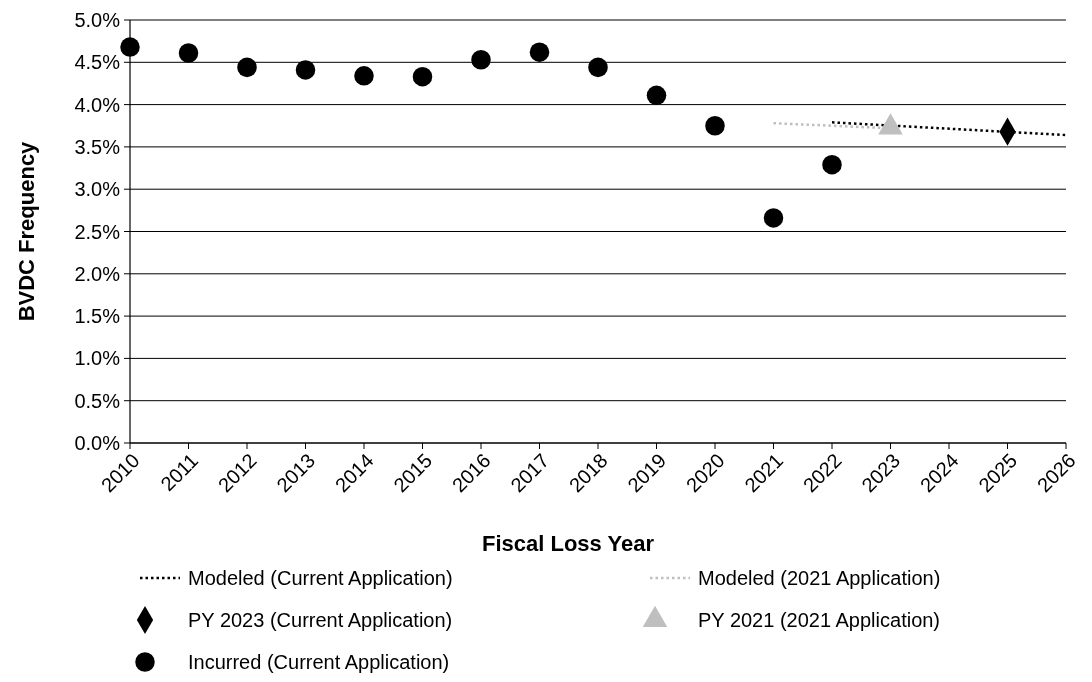 The image size is (1092, 682). I want to click on legend-label: PY 2021 (2021 Application), so click(819, 620).